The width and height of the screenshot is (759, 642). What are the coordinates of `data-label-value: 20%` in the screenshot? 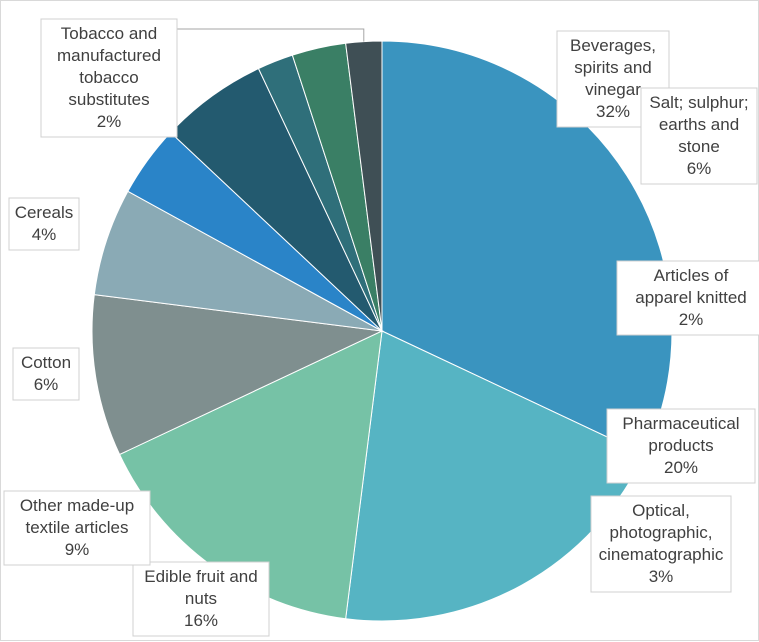 It's located at (681, 467).